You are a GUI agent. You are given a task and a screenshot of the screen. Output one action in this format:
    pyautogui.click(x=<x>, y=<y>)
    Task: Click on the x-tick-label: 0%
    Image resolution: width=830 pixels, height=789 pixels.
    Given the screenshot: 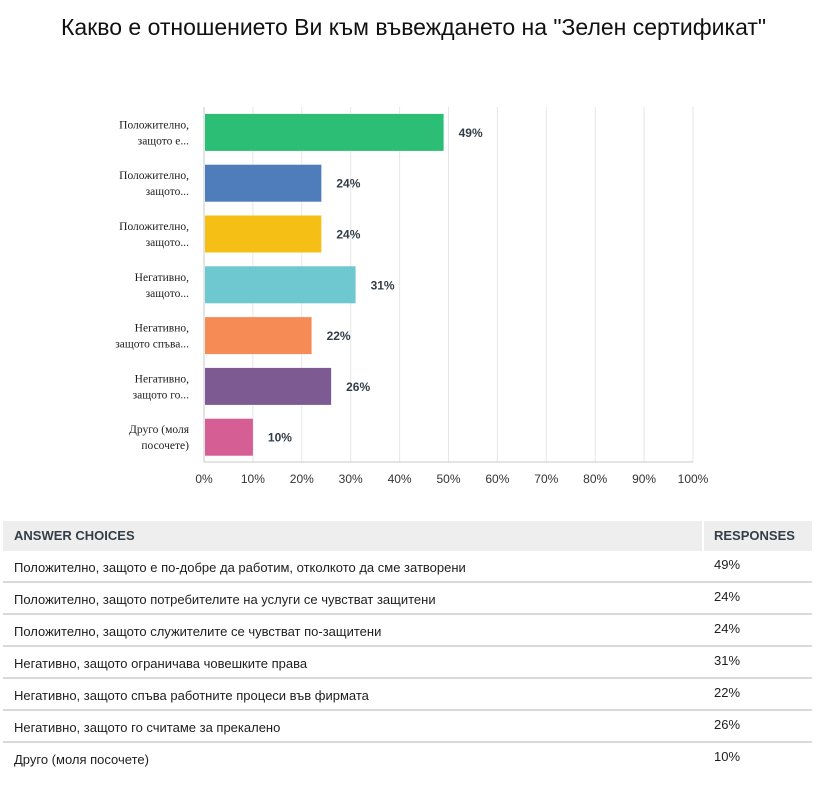 What is the action you would take?
    pyautogui.click(x=204, y=479)
    